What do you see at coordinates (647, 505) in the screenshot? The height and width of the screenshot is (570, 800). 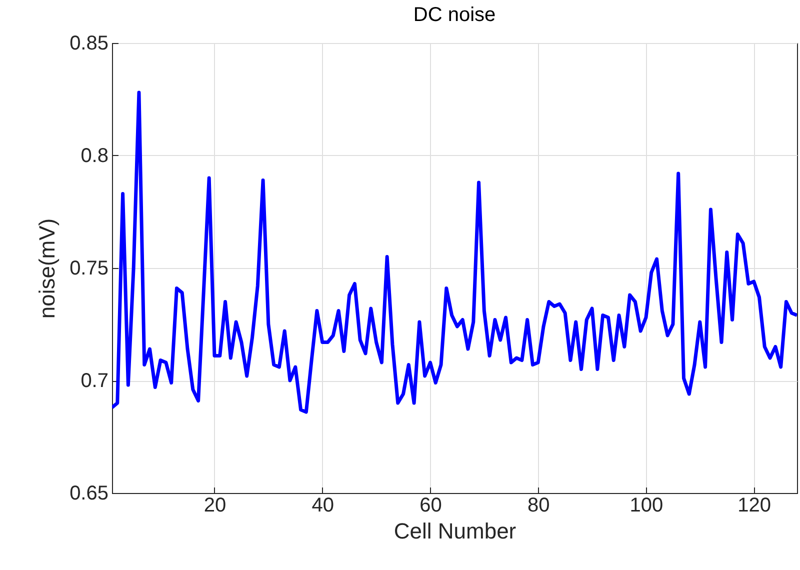 I see `x-tick-label: 100` at bounding box center [647, 505].